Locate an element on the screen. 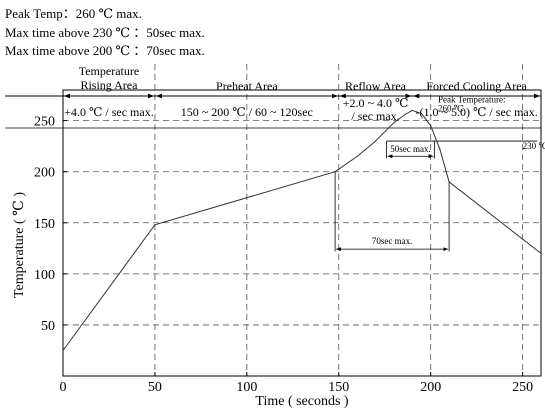 This screenshot has height=409, width=545. x-tick-label-250: 250 is located at coordinates (522, 387).